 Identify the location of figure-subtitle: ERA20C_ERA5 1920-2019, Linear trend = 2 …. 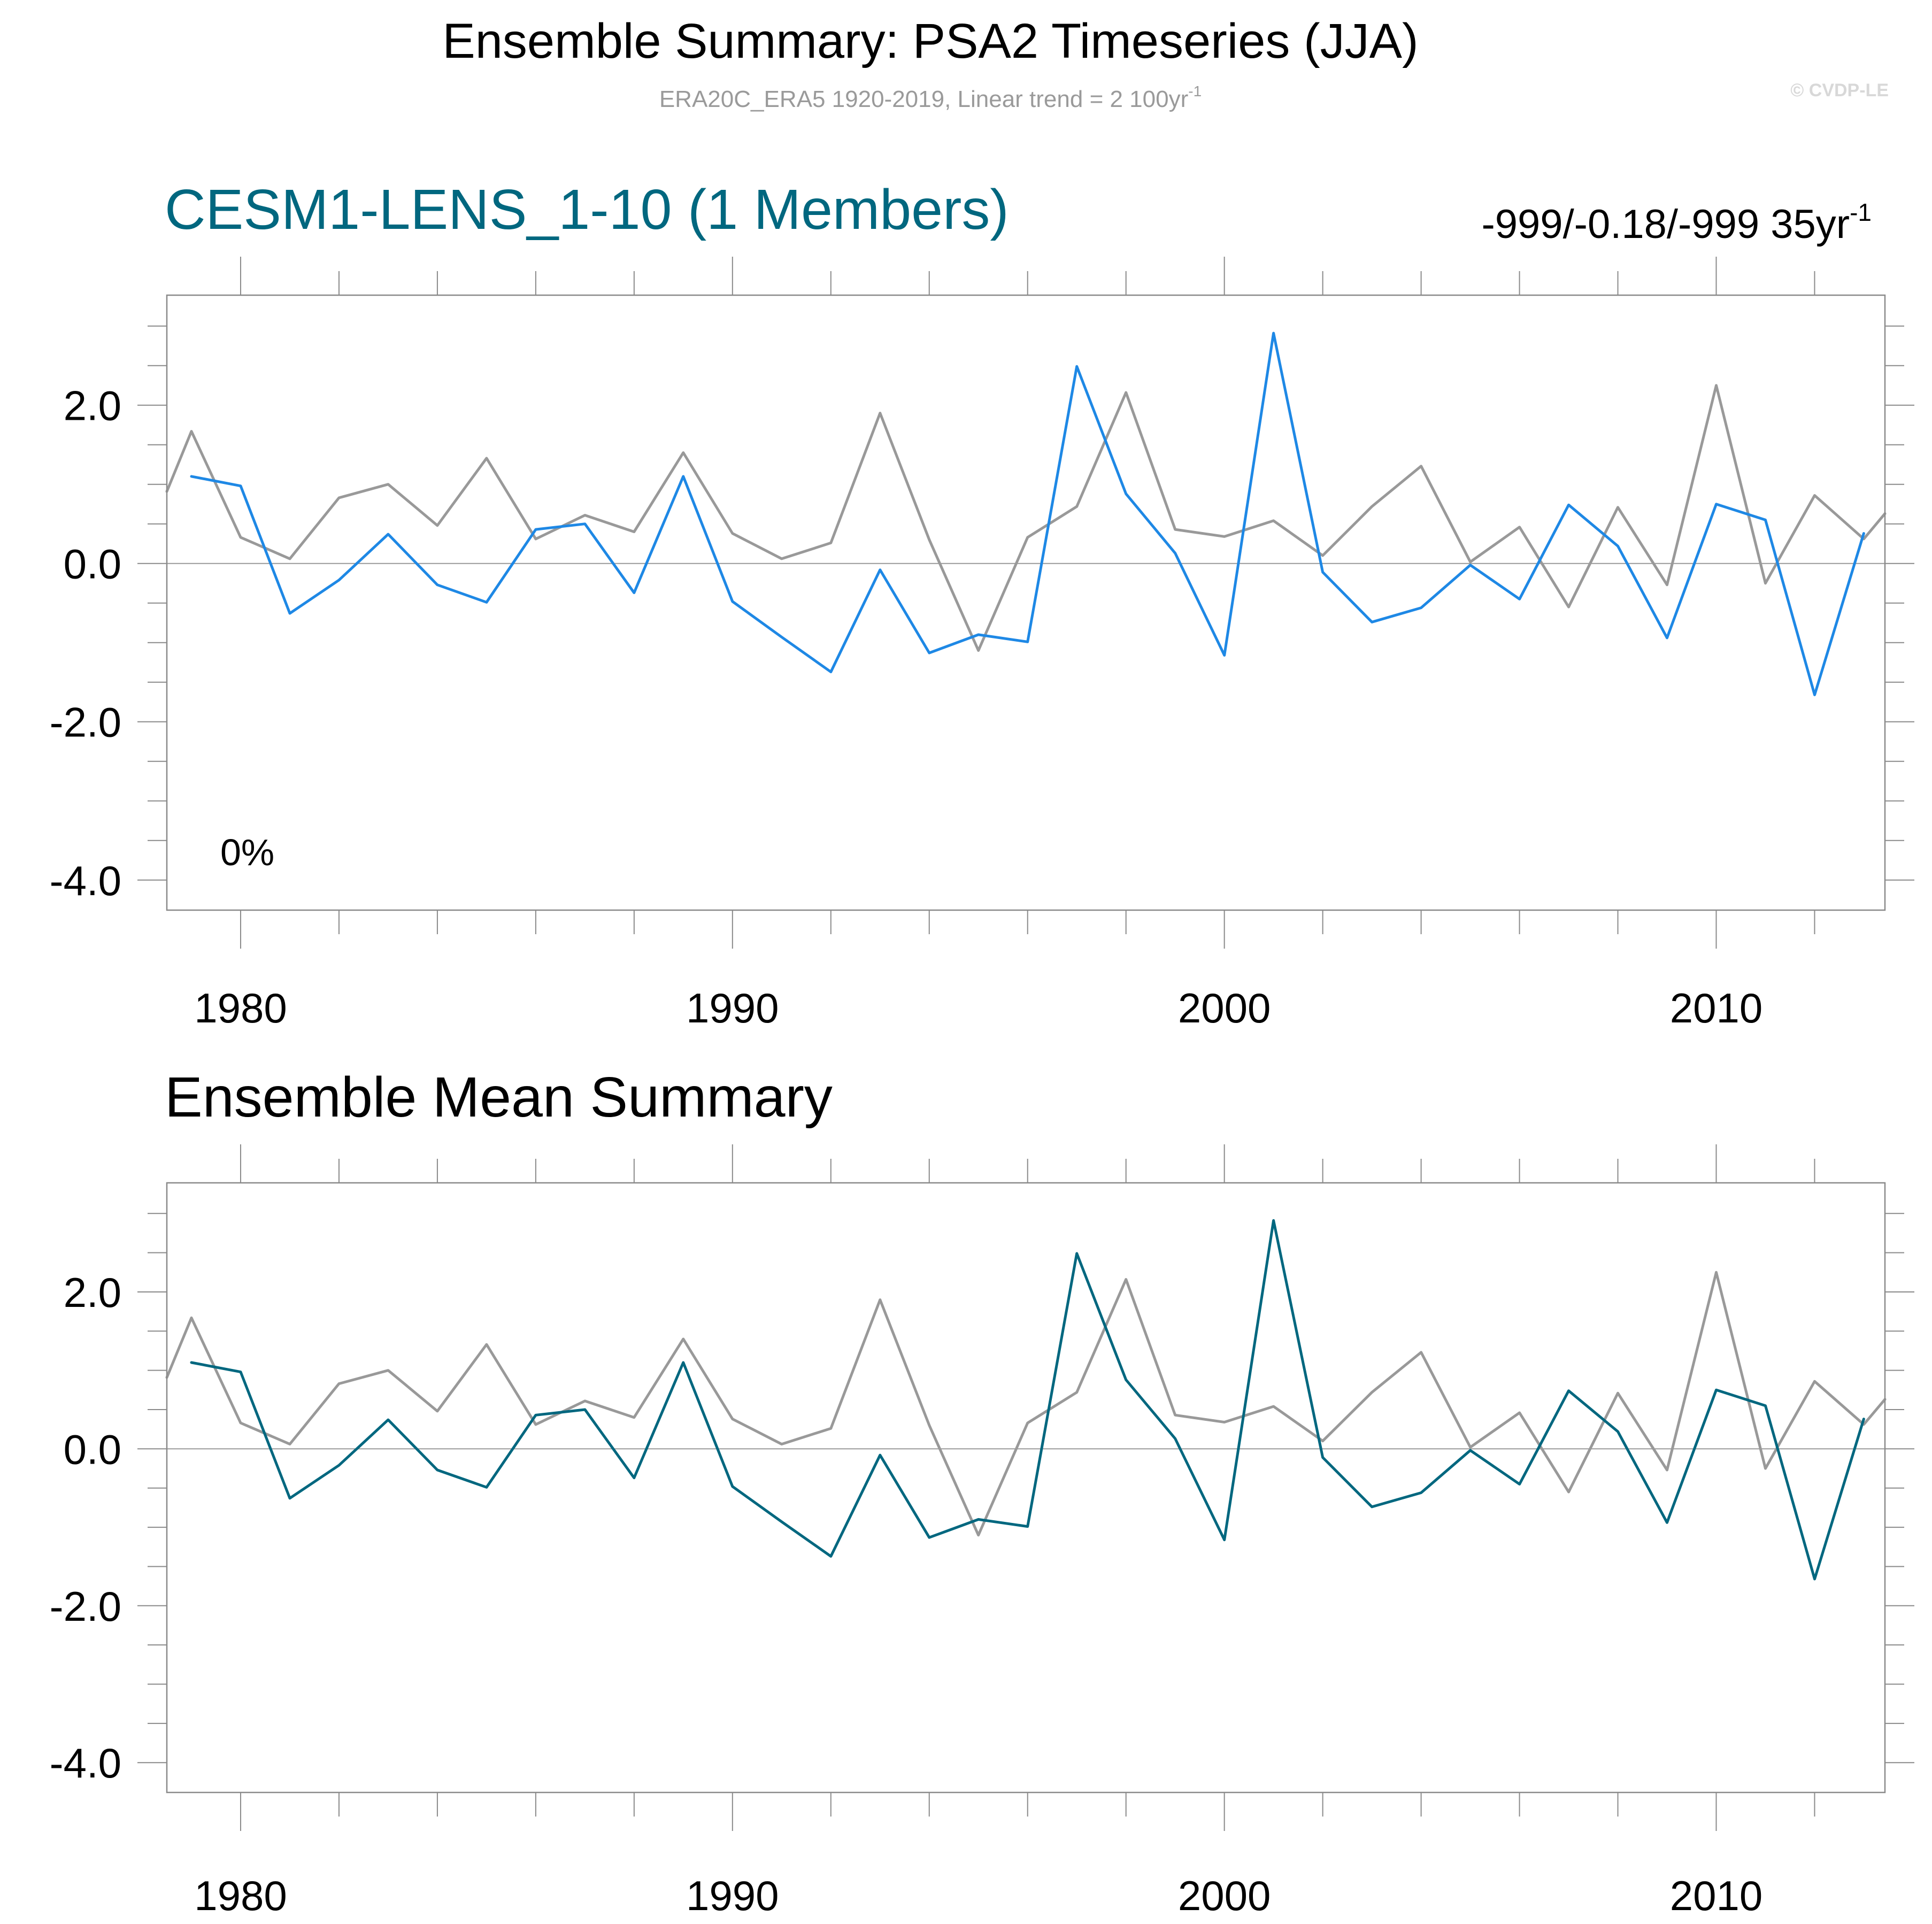
(931, 97).